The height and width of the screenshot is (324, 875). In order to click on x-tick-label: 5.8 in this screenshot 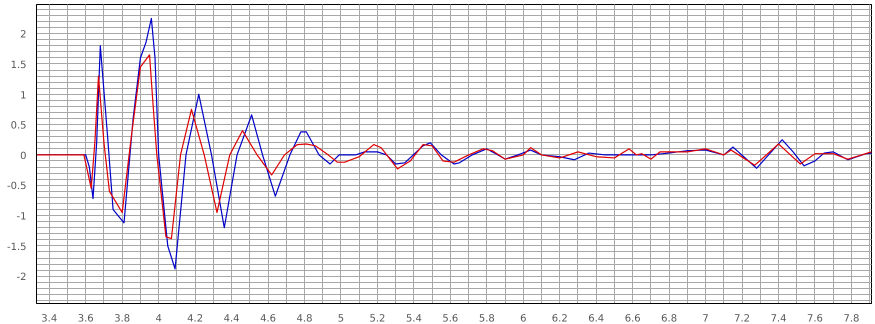, I will do `click(486, 319)`.